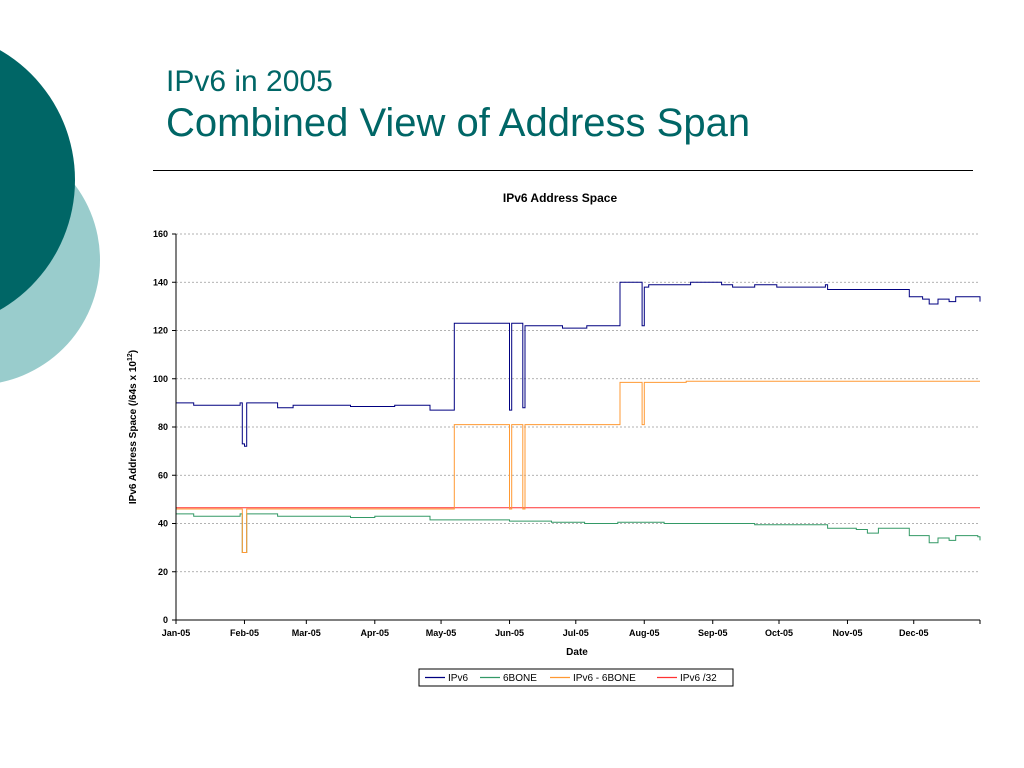  Describe the element at coordinates (176, 633) in the screenshot. I see `x-tick-label: Jan-05` at that location.